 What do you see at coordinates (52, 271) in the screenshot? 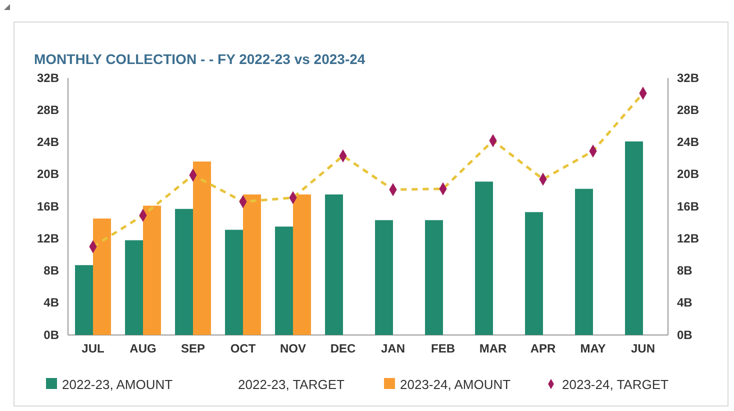
I see `y-tick-label: 8B` at bounding box center [52, 271].